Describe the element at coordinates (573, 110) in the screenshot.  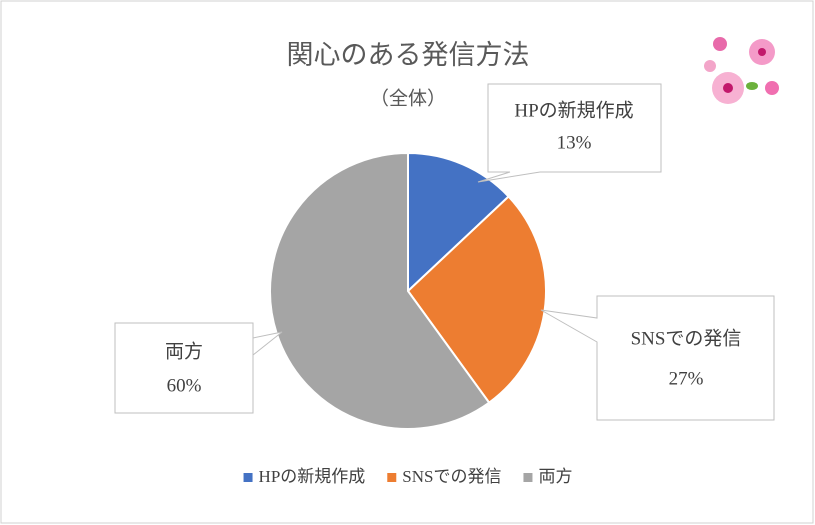
I see `data-label-name: HPの新規作成` at that location.